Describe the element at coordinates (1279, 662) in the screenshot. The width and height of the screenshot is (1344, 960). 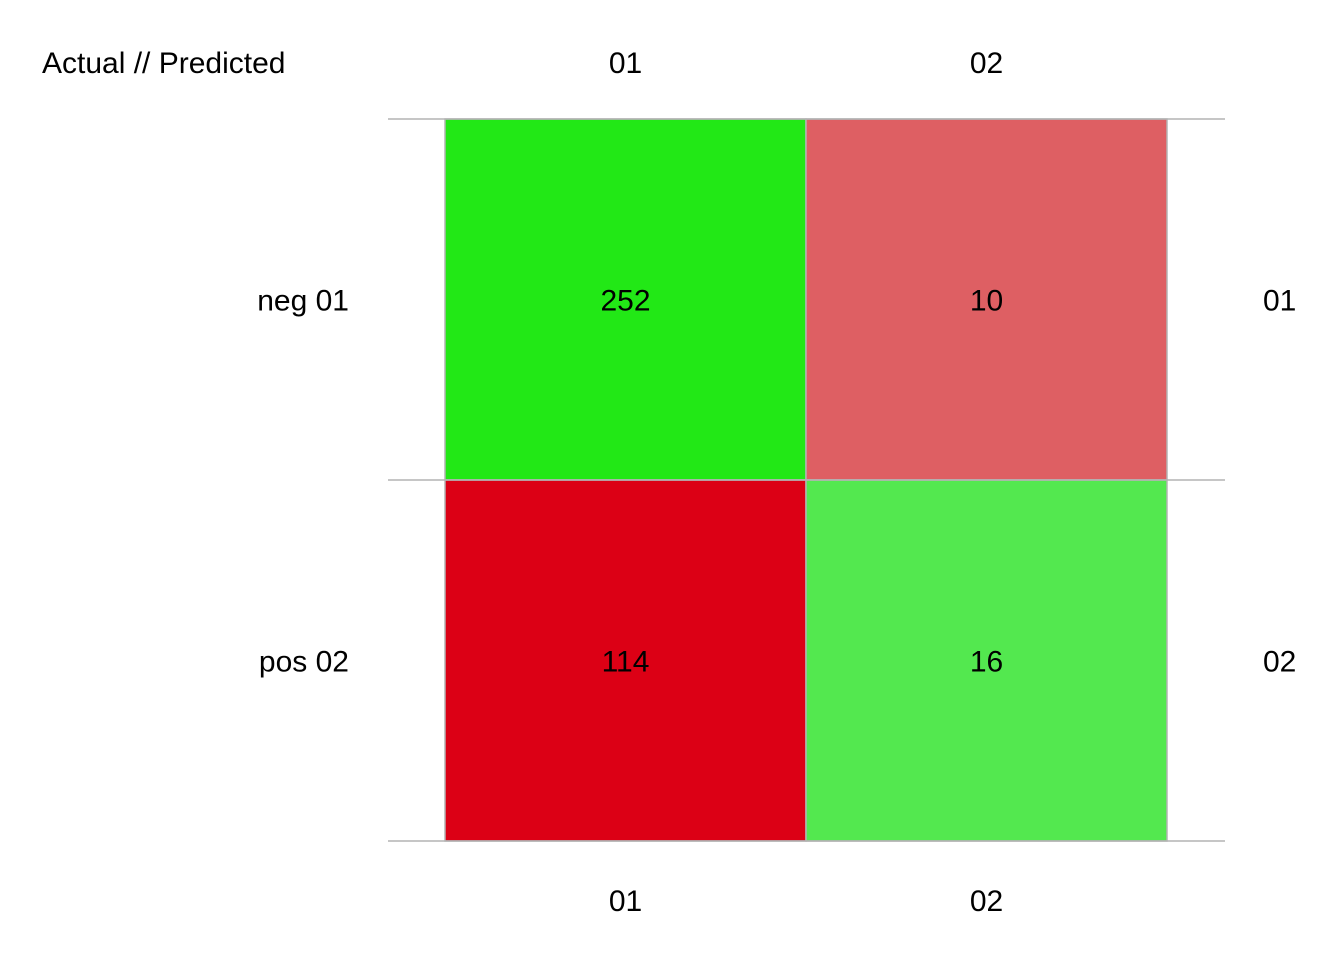
I see `row-label-right-2: 02` at that location.